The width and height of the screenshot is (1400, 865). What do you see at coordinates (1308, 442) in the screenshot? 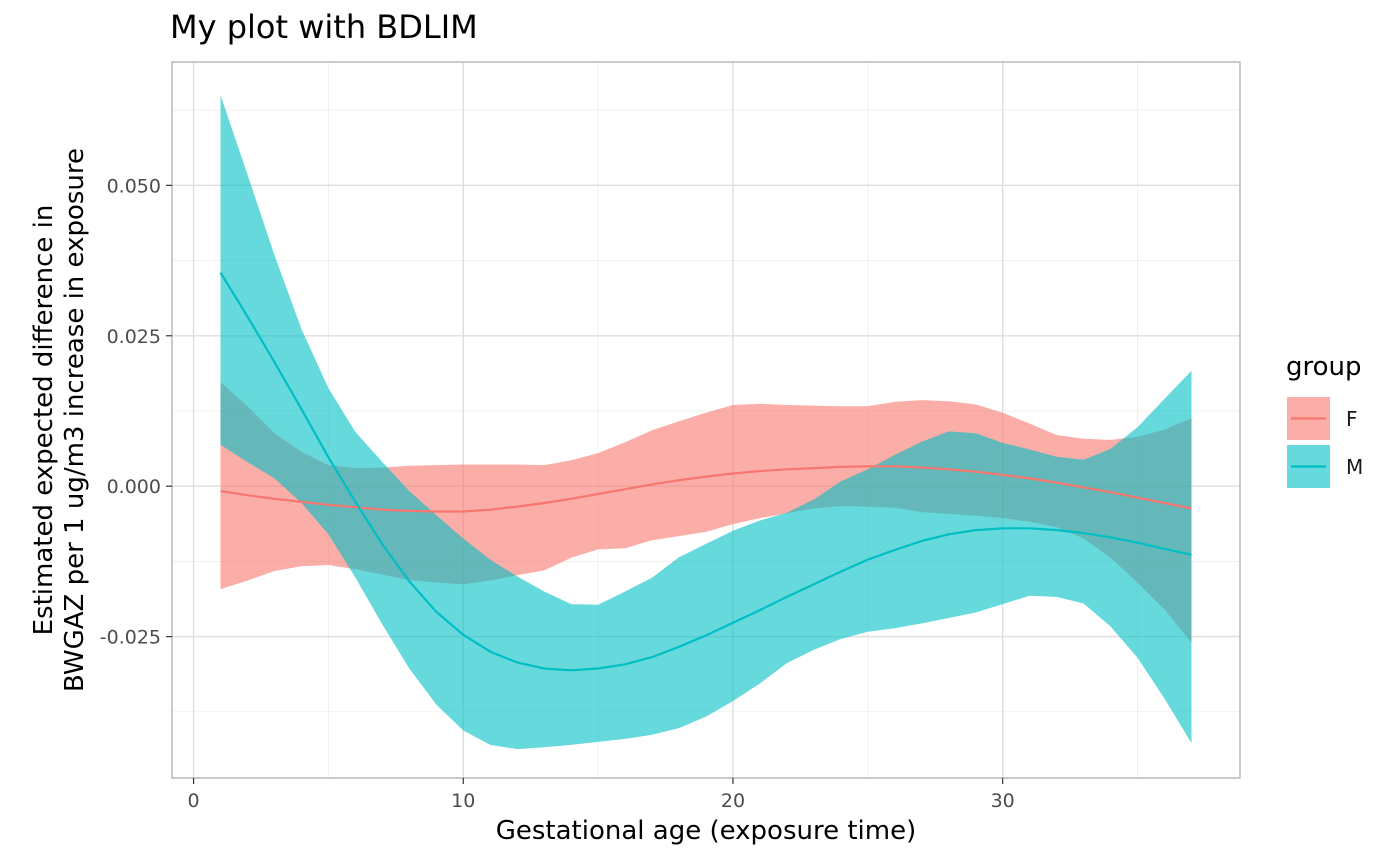
I see `legend-keys` at bounding box center [1308, 442].